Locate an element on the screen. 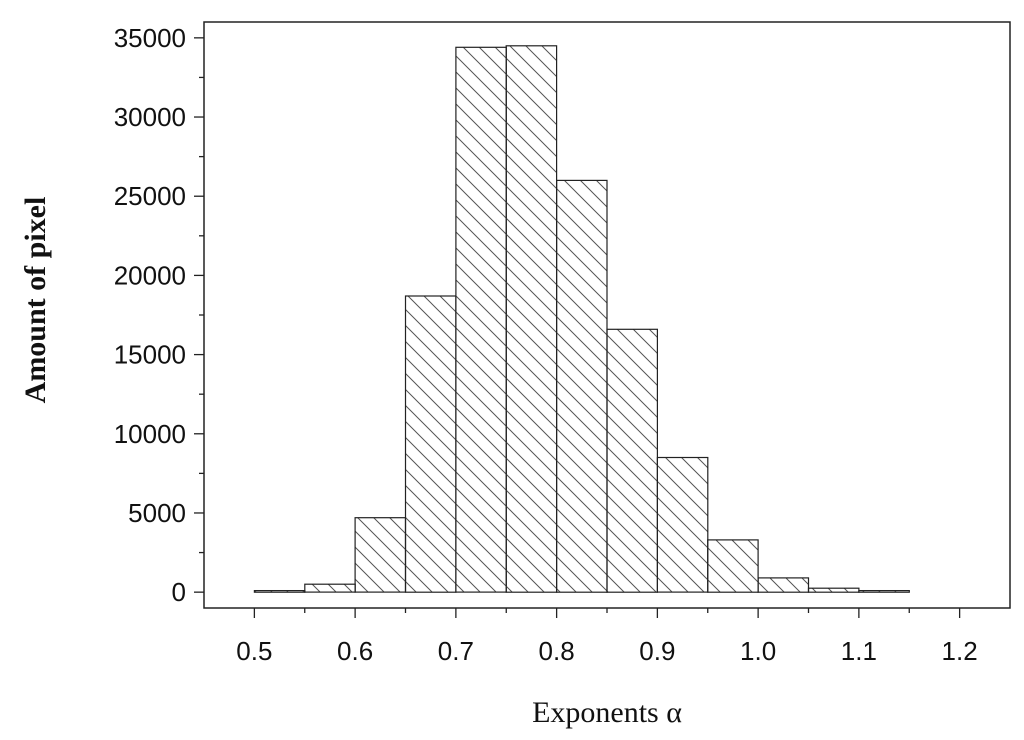 Image resolution: width=1024 pixels, height=740 pixels. y-tick-label-7: 35000 is located at coordinates (150, 38).